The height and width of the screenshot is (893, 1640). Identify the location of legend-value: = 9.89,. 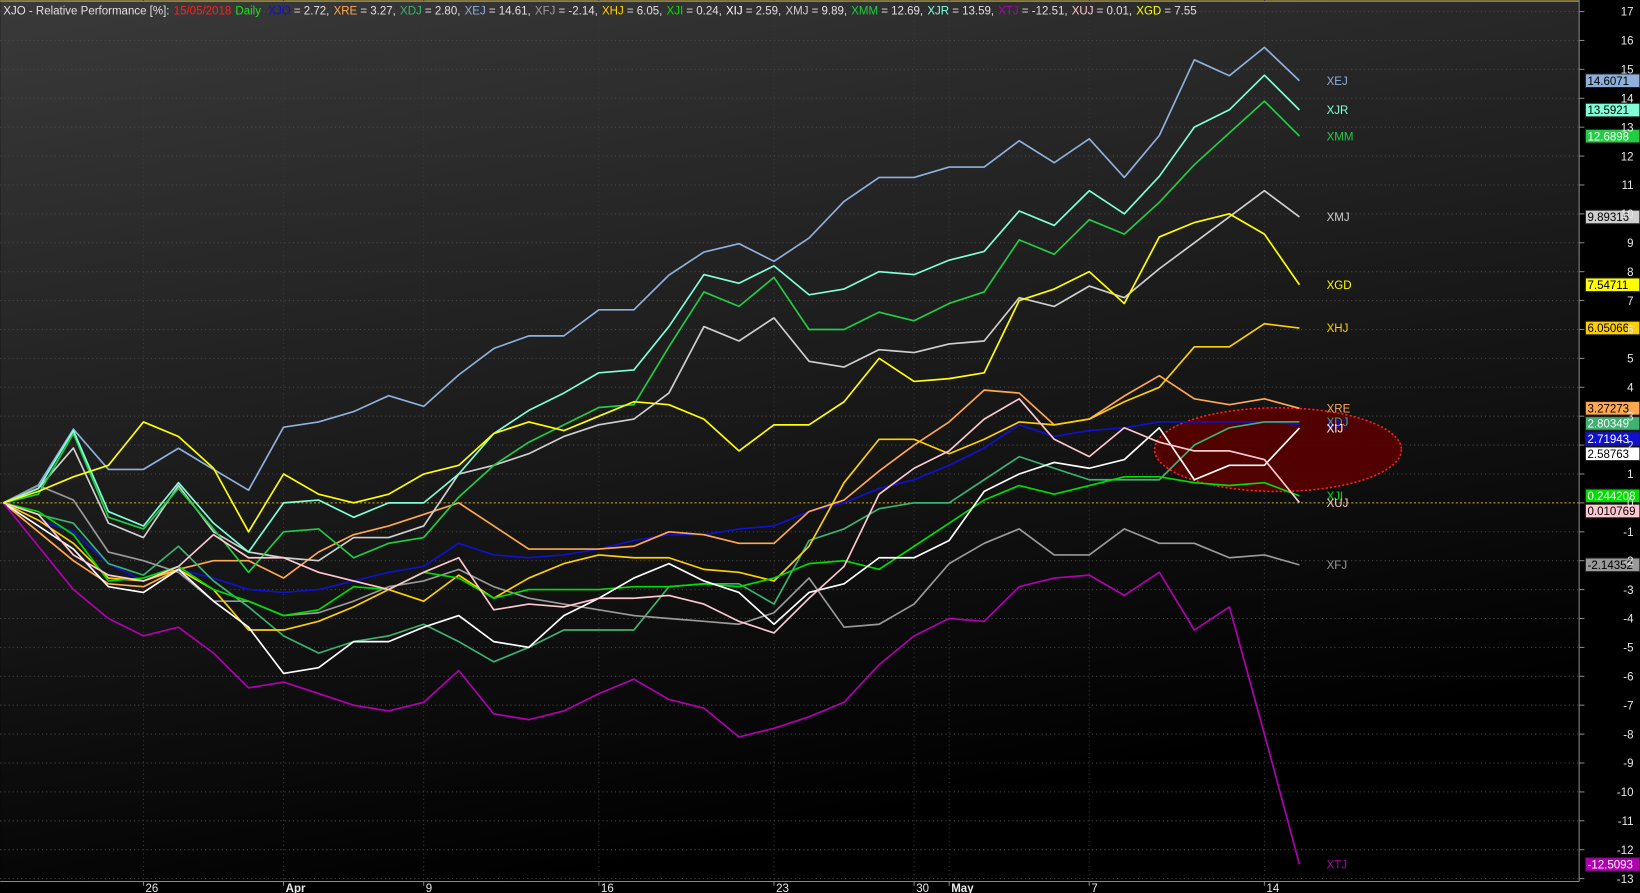
(829, 12).